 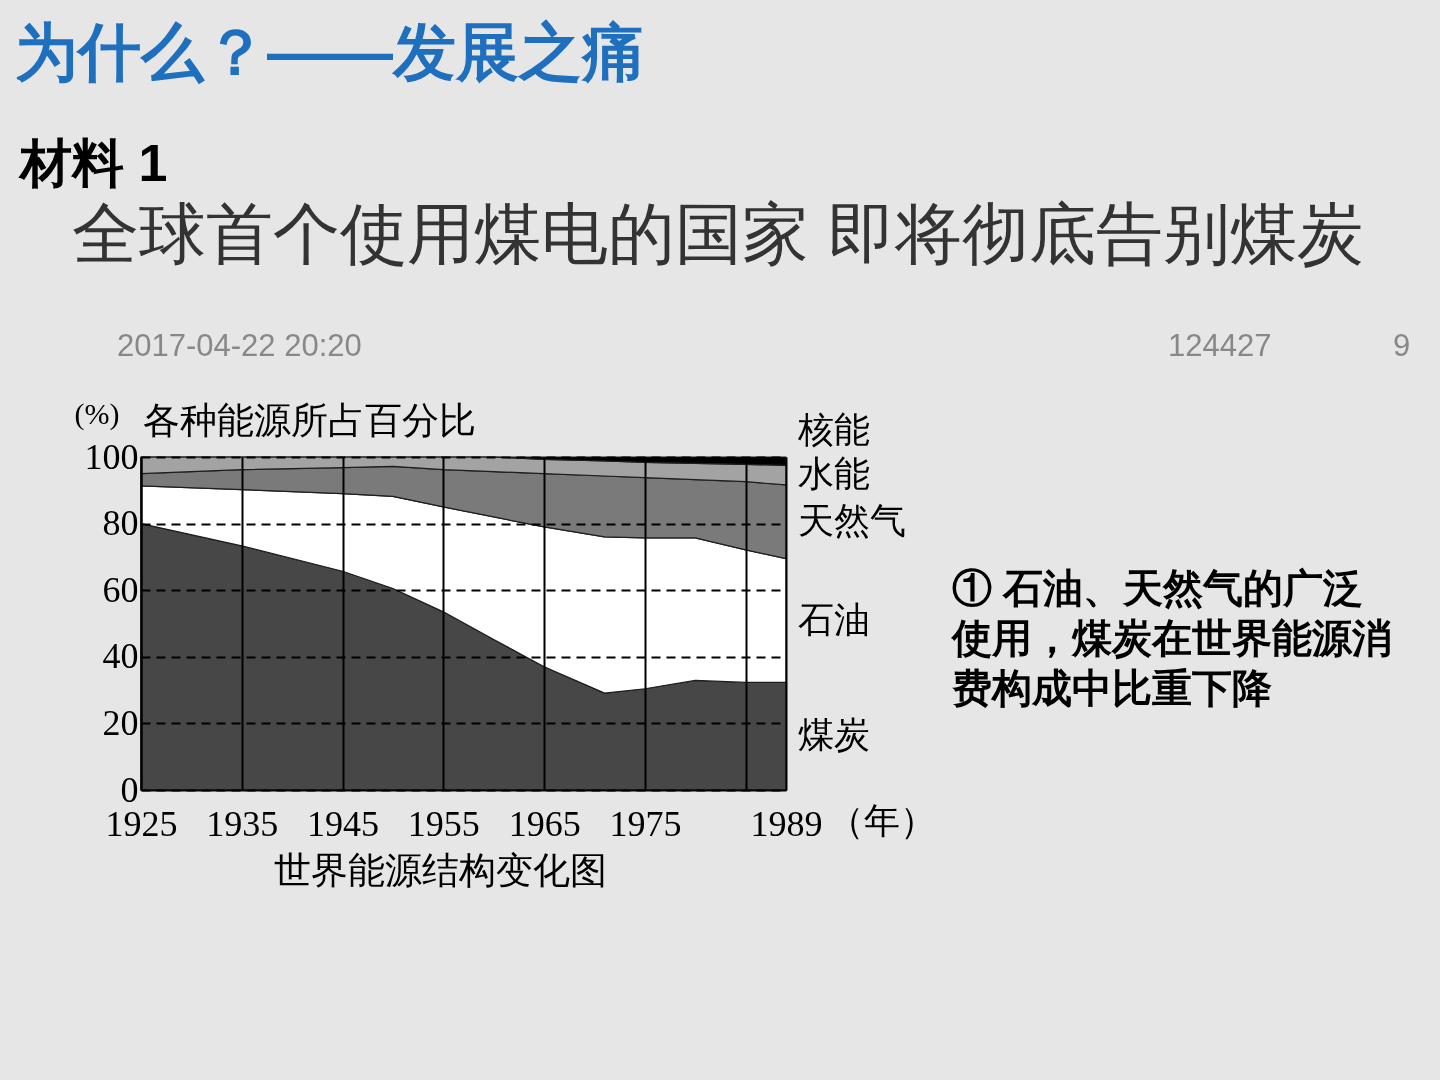 I want to click on text: ① 石油、天然气的广泛使用，煤炭在世界能源消费构成中比重下降, so click(x=1171, y=638).